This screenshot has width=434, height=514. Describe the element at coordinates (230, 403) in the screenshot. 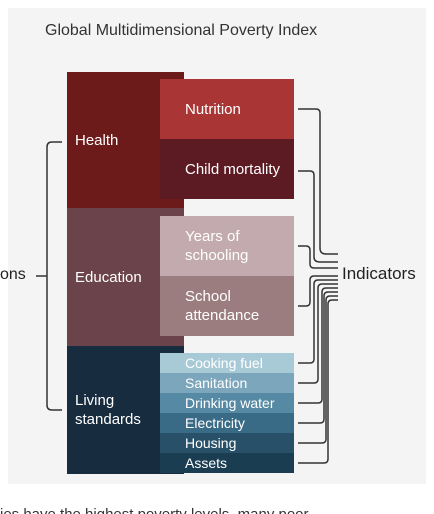

I see `indicator-drinking-water-label: Drinking water` at that location.